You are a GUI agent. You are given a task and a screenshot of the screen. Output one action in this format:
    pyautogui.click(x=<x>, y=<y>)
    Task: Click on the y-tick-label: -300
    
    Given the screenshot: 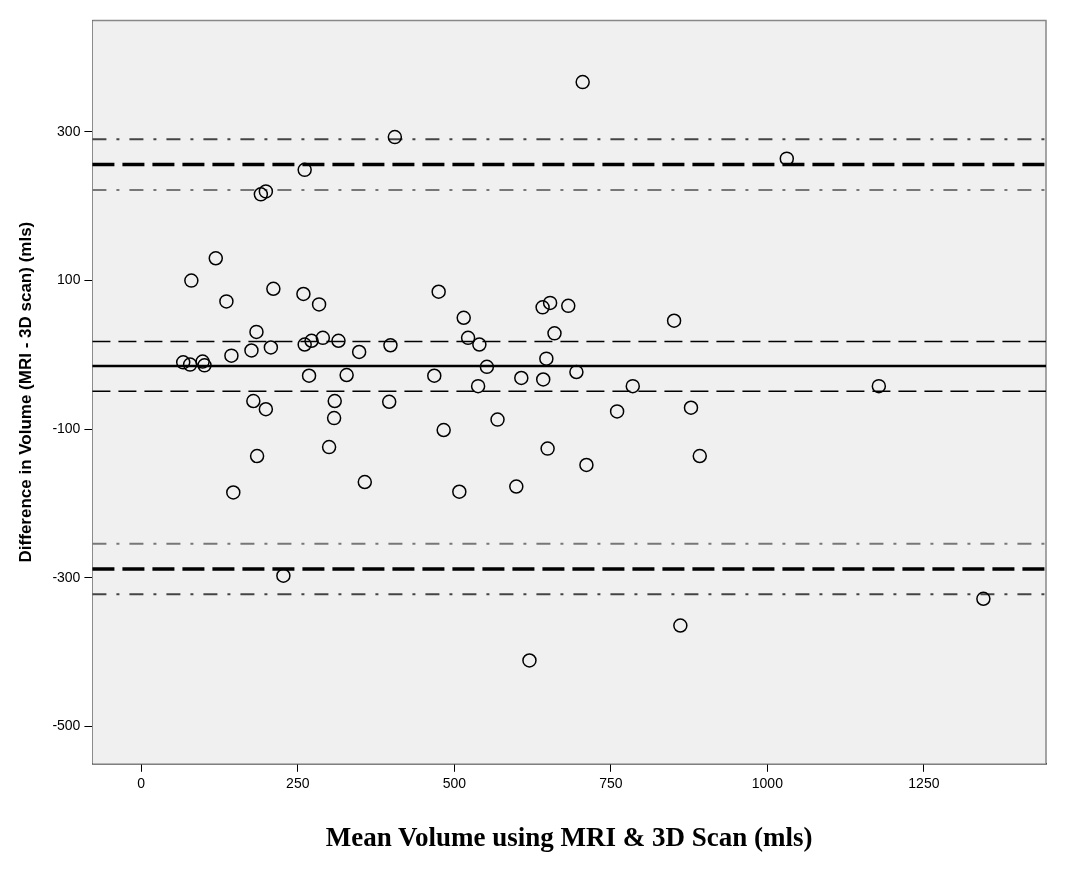 What is the action you would take?
    pyautogui.click(x=66, y=576)
    